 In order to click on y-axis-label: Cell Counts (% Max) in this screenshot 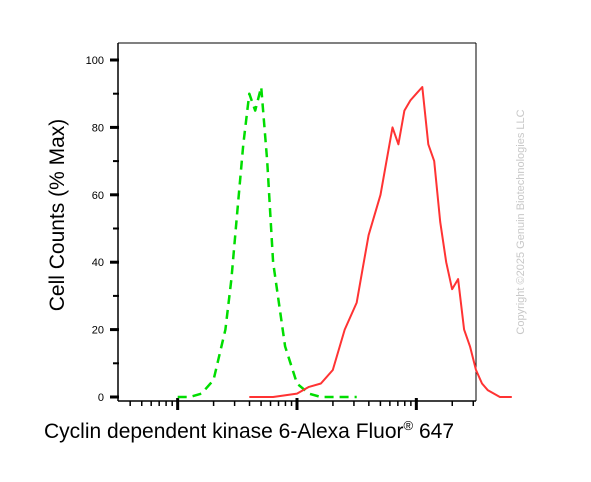, I will do `click(57, 215)`.